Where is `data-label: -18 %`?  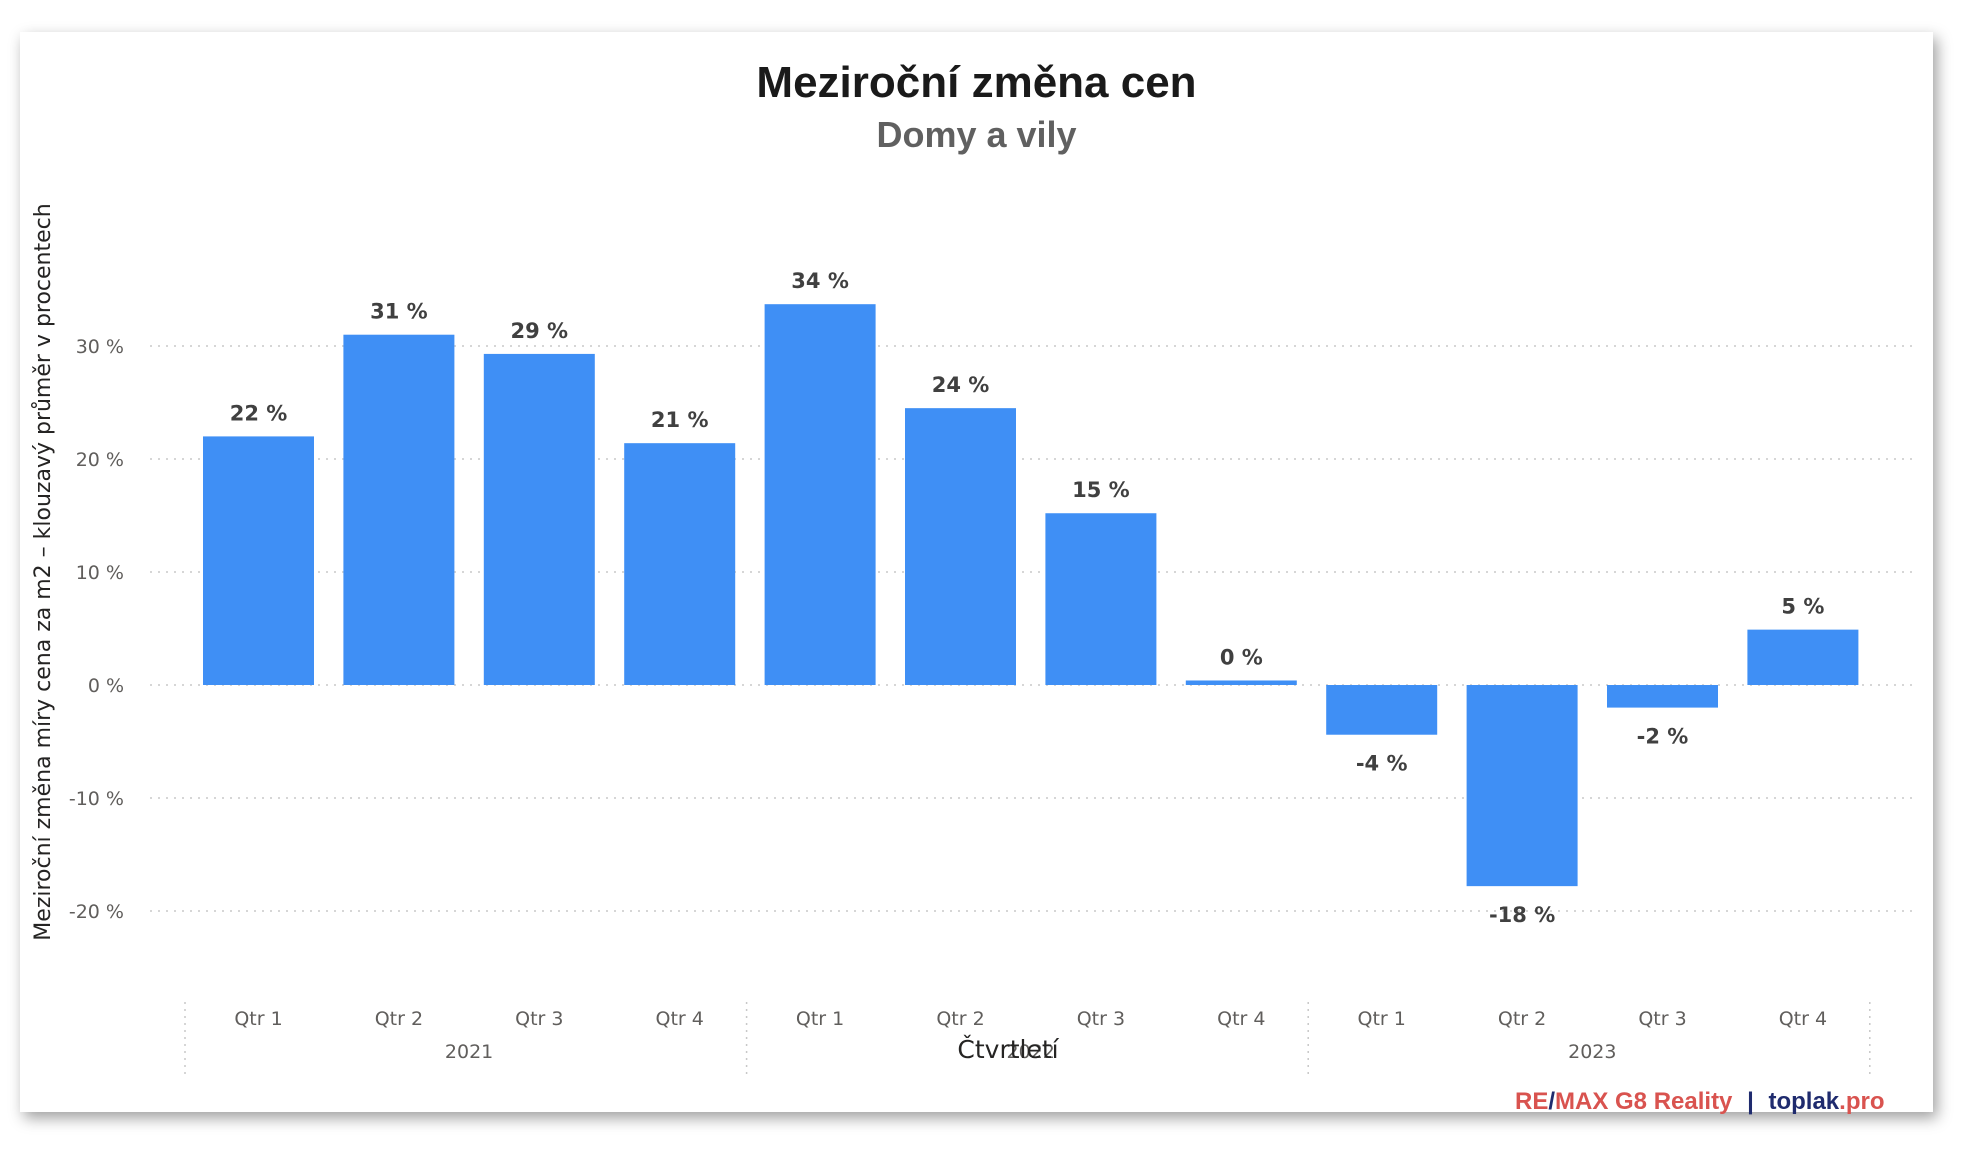 data-label: -18 % is located at coordinates (1522, 915).